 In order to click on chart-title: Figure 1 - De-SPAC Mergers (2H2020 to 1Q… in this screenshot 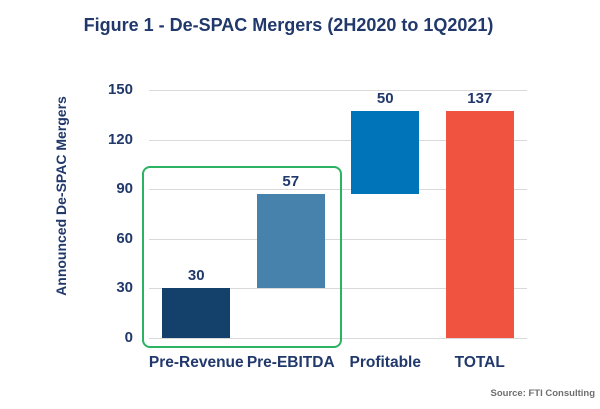, I will do `click(288, 25)`.